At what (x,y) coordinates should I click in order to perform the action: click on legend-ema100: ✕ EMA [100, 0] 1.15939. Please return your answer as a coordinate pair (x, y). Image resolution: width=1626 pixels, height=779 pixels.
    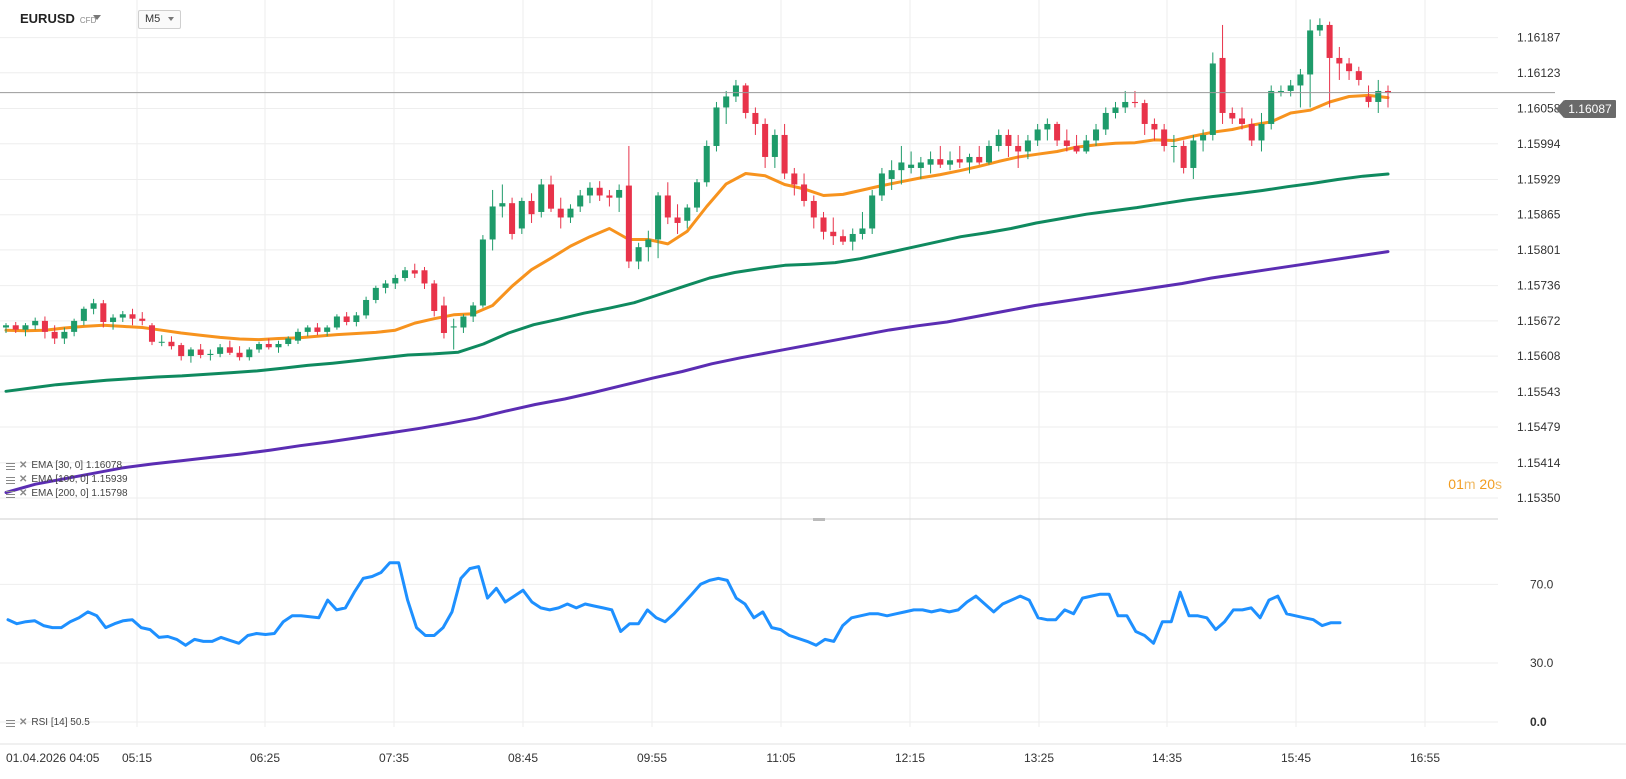
    Looking at the image, I should click on (67, 479).